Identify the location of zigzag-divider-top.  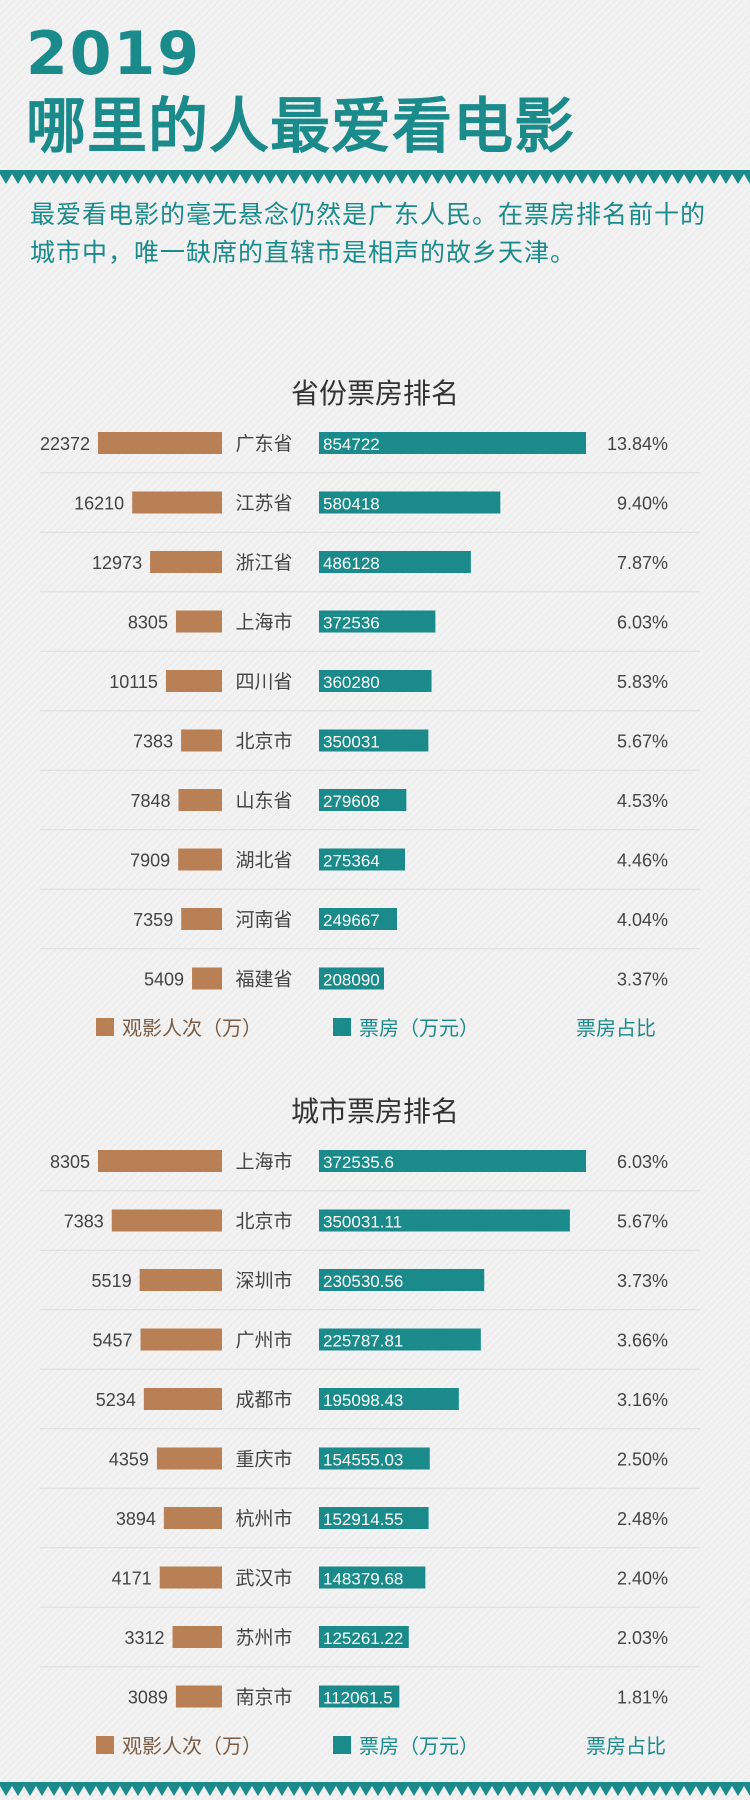
(375, 177).